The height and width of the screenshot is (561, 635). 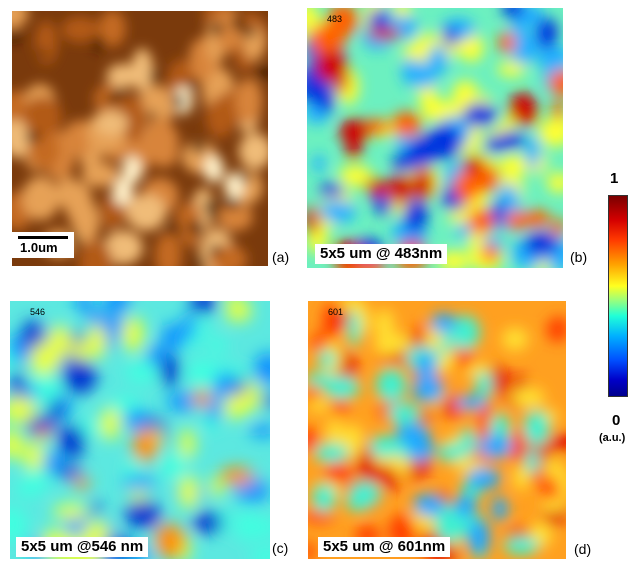 What do you see at coordinates (384, 547) in the screenshot?
I see `caption-d: 5x5 um @ 601nm` at bounding box center [384, 547].